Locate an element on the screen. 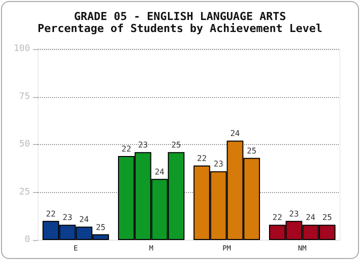 The width and height of the screenshot is (360, 260). series-label: 23 is located at coordinates (67, 217).